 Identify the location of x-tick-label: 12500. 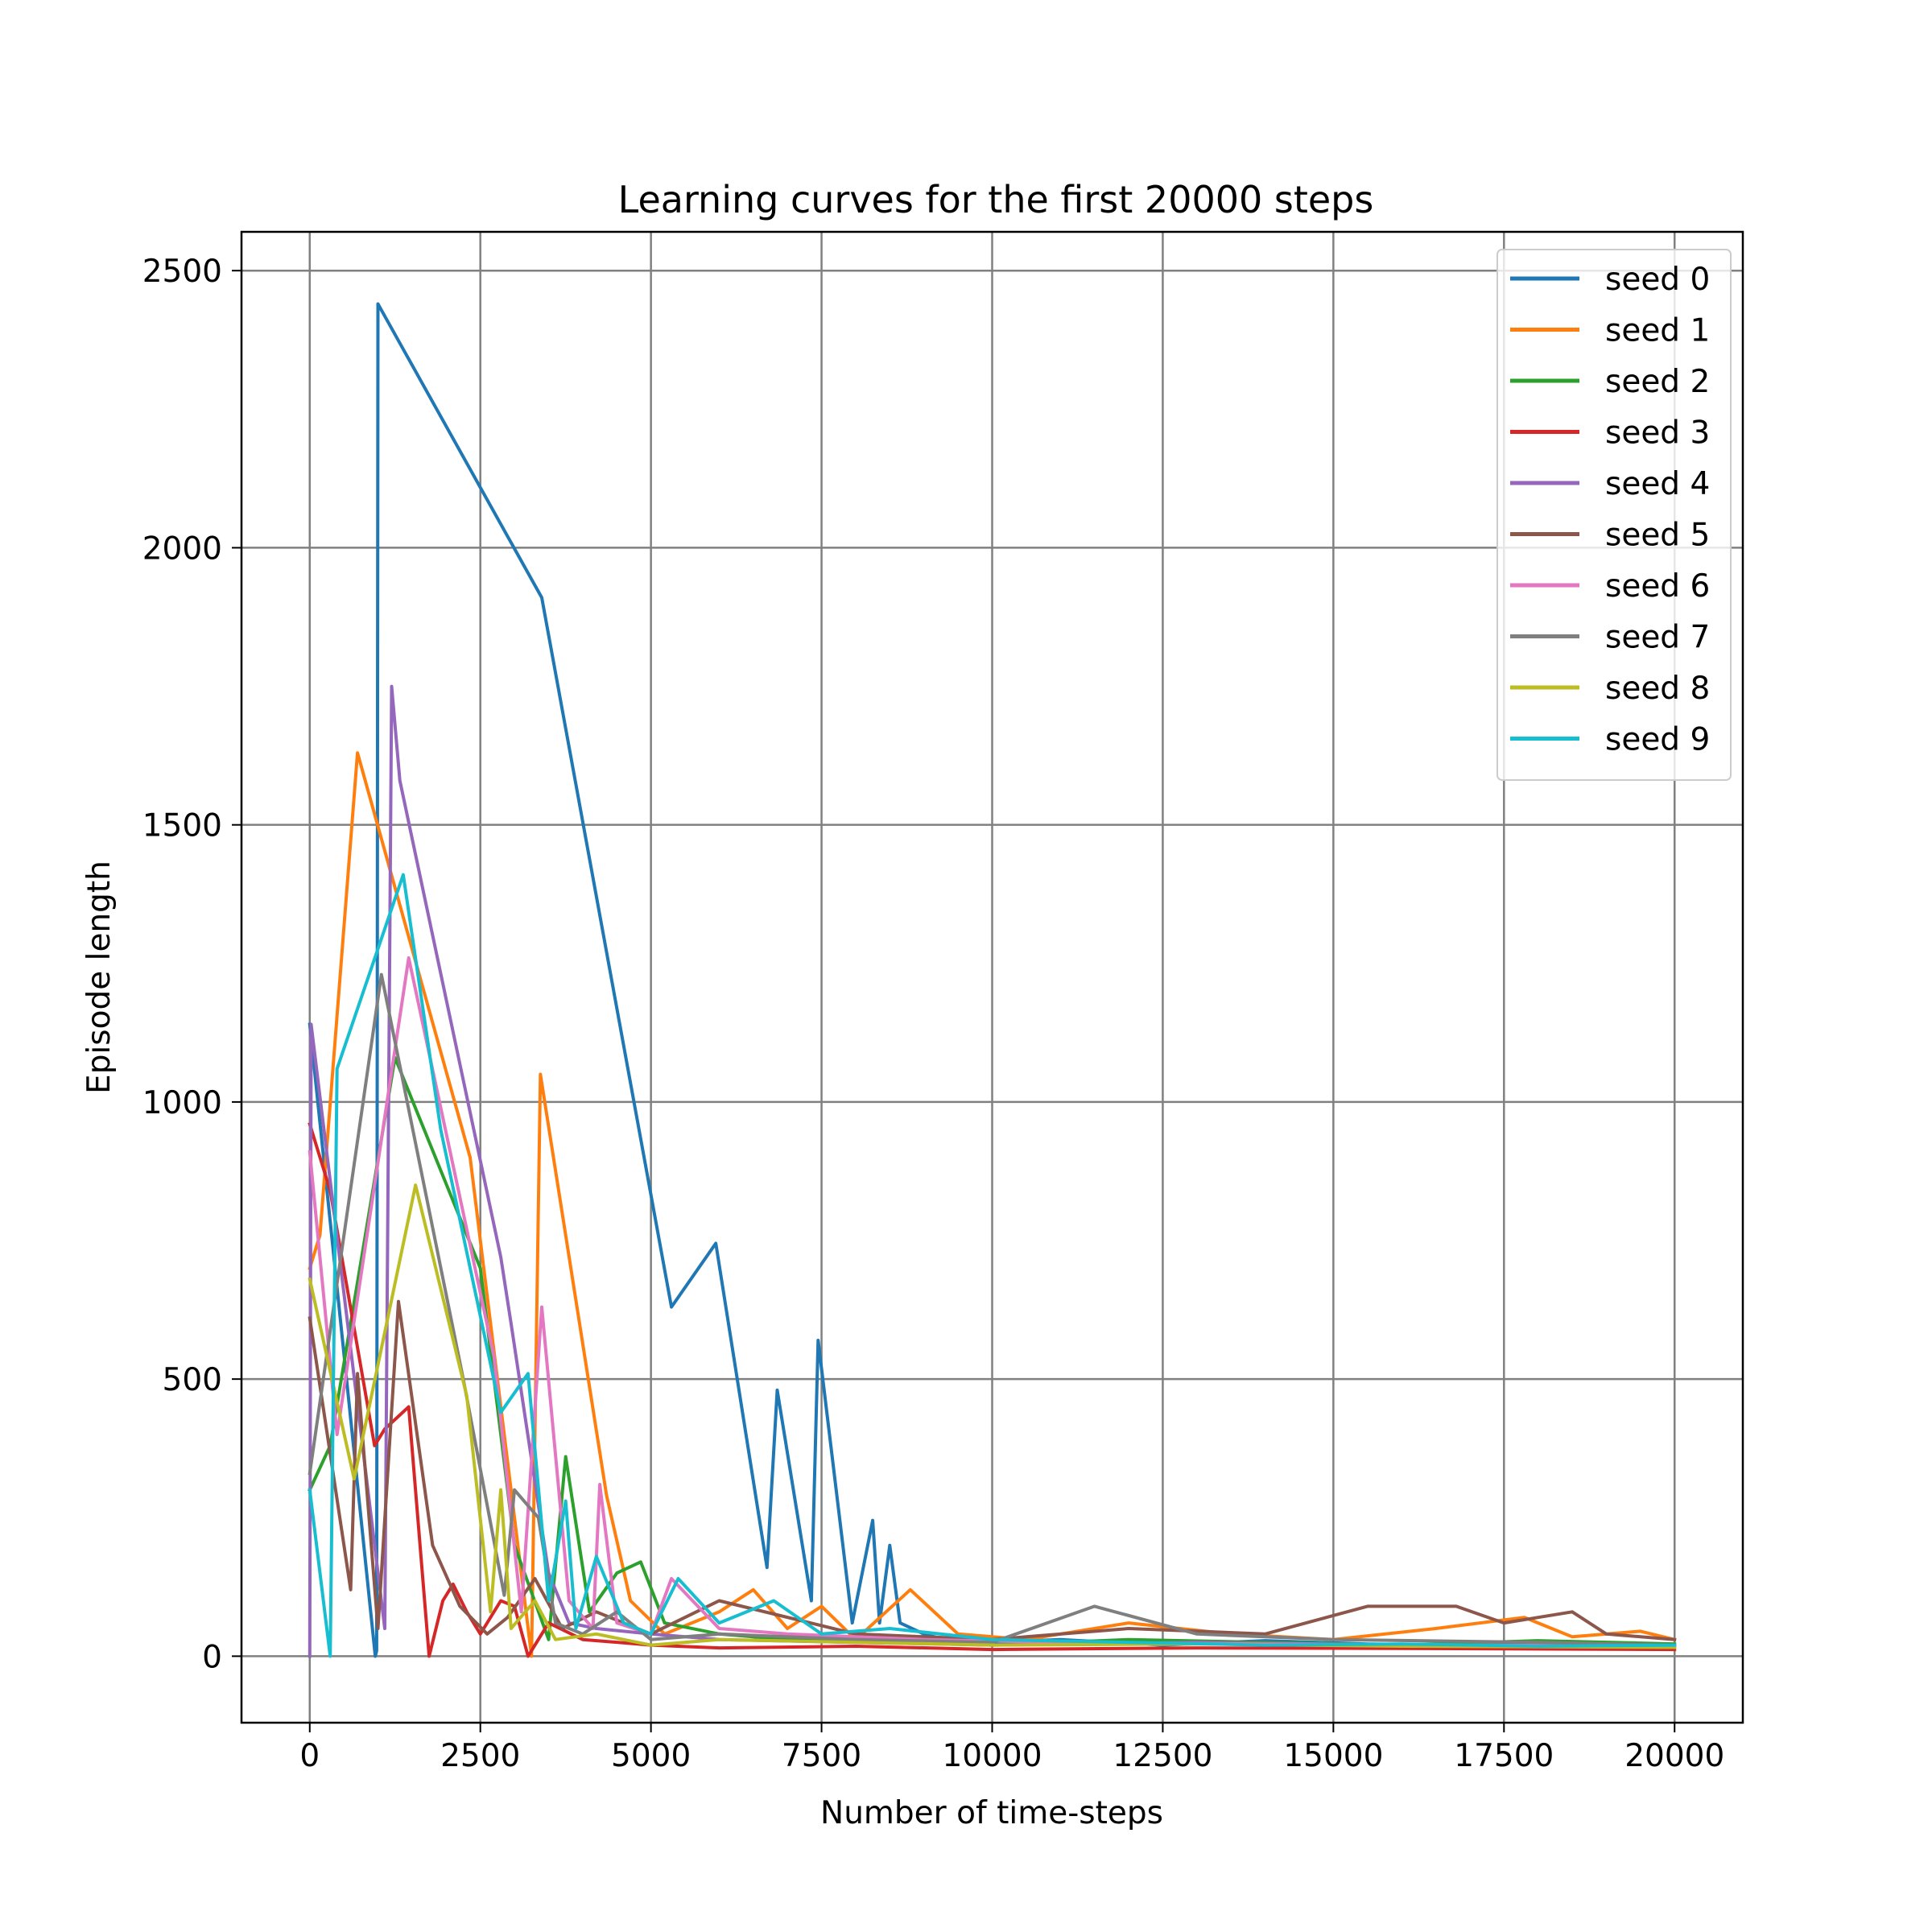
(1162, 1756).